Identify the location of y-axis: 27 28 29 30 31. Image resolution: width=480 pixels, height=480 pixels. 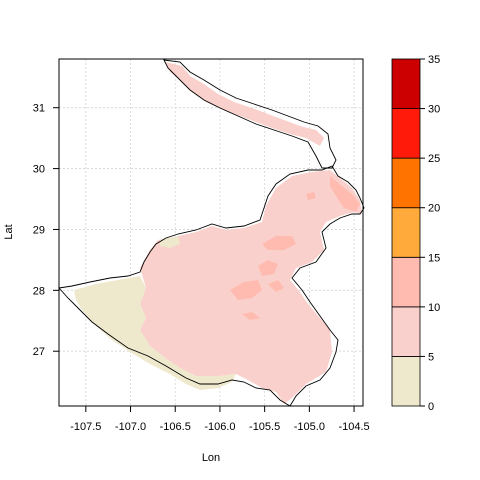
(46, 230).